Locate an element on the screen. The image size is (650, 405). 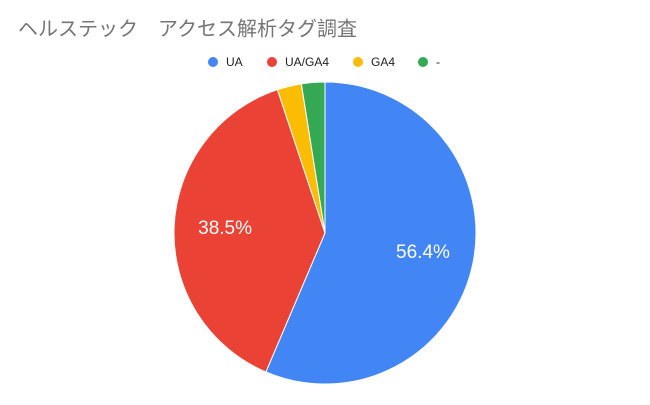
chart-title: ヘルステック アクセス解析タグ調査 is located at coordinates (187, 28).